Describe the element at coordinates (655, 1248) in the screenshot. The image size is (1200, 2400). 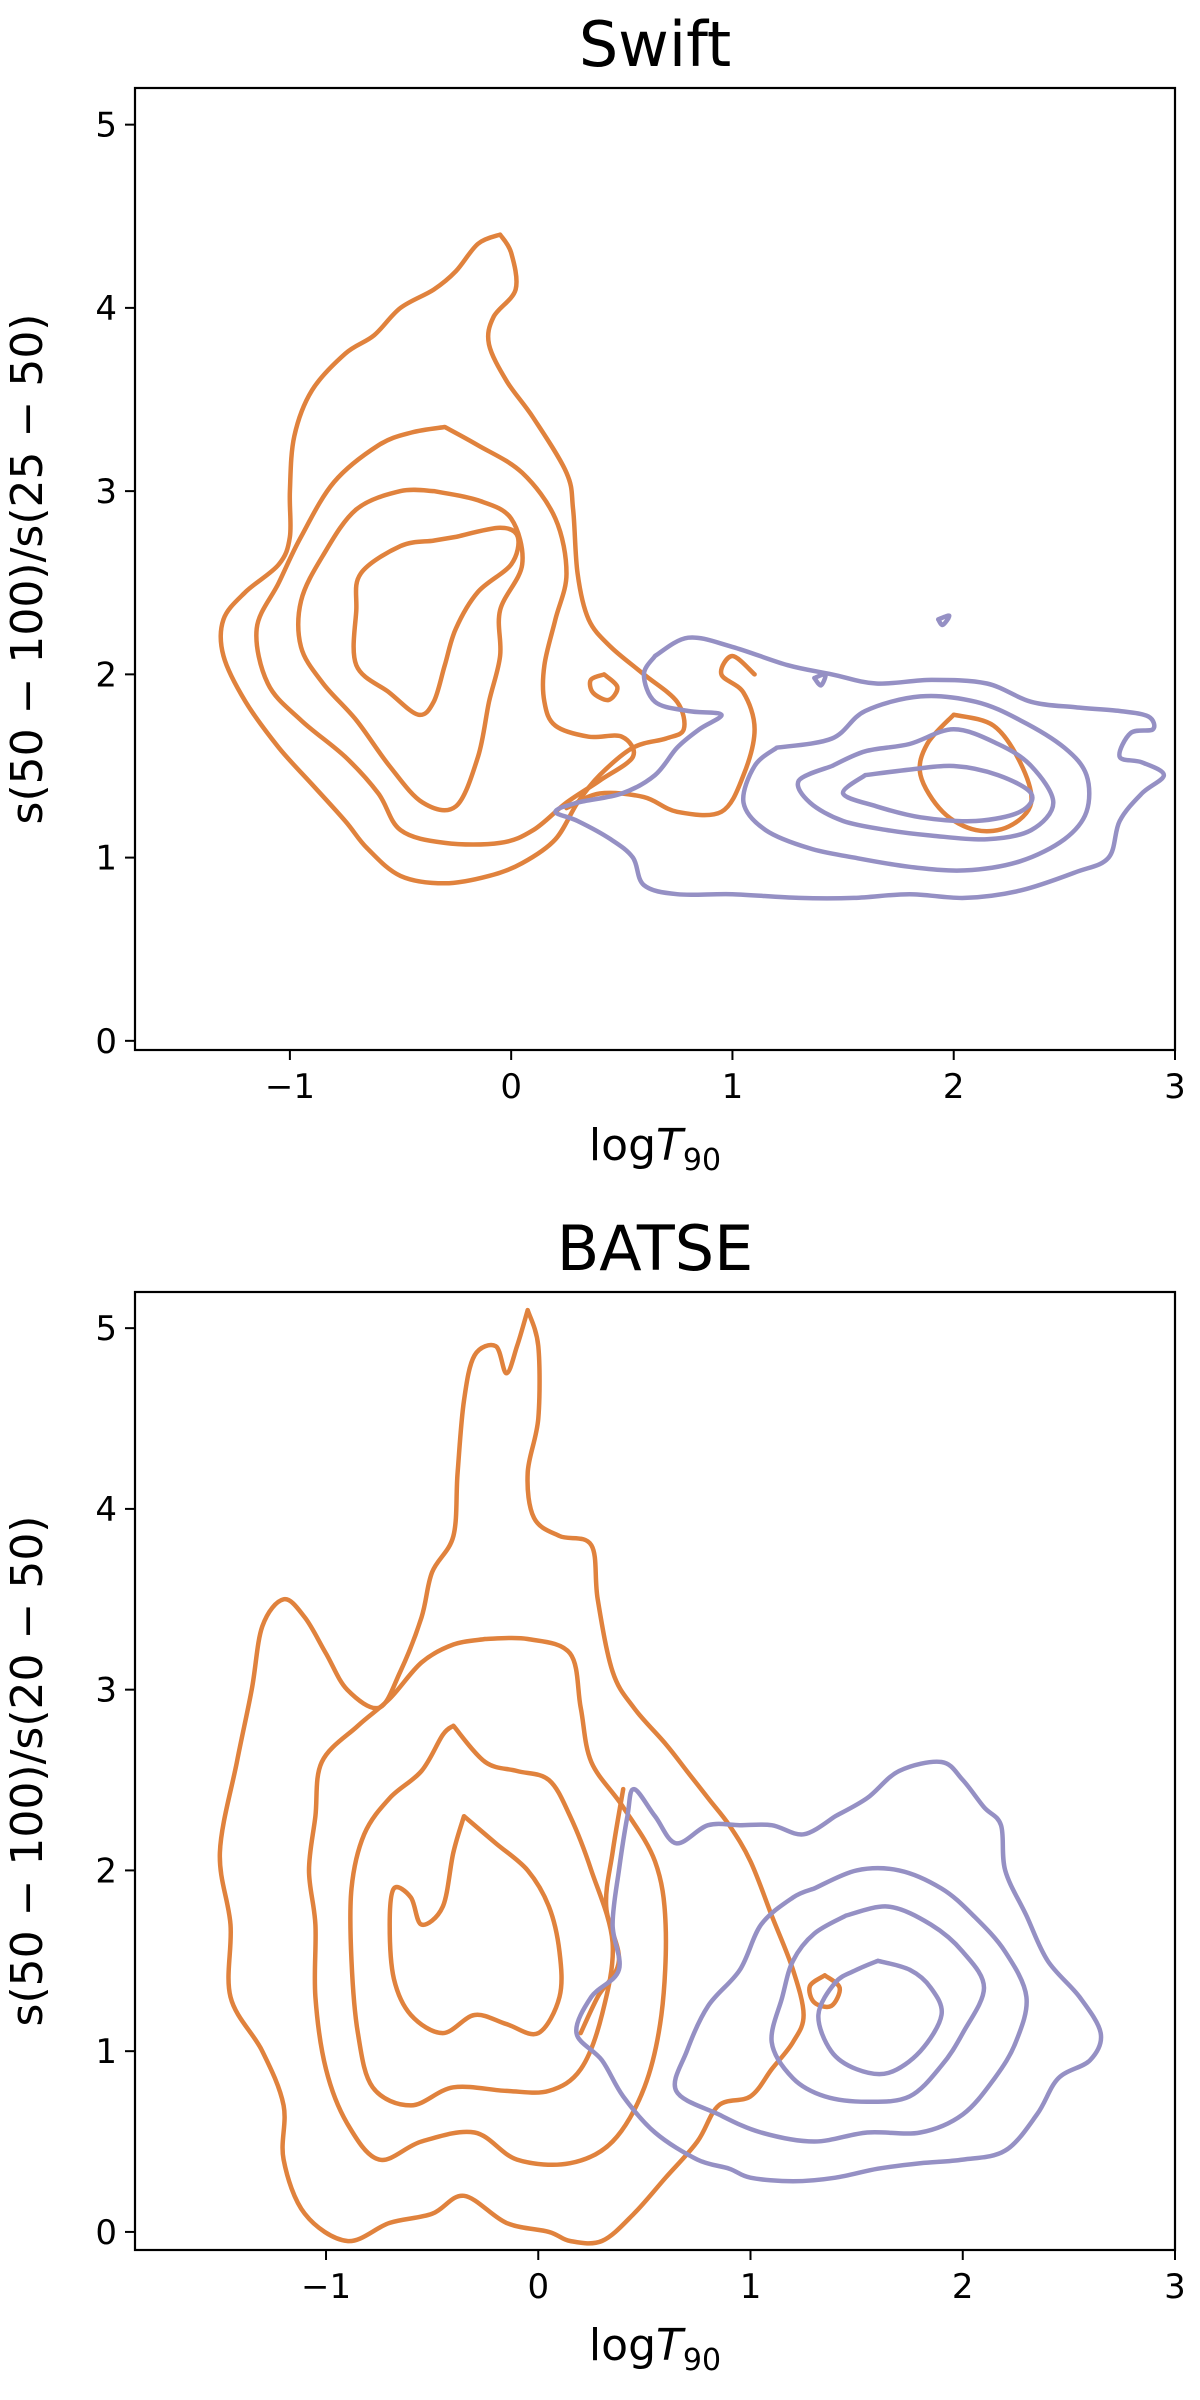
I see `chart-title: BATSE` at that location.